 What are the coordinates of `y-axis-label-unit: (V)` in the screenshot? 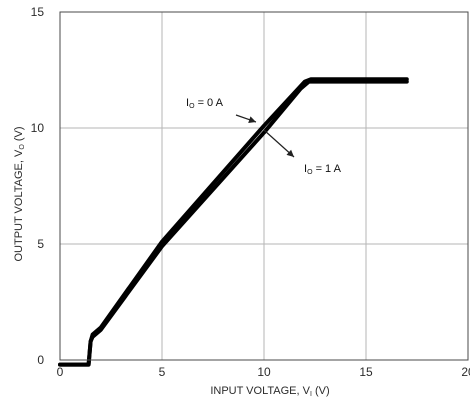 It's located at (19, 135).